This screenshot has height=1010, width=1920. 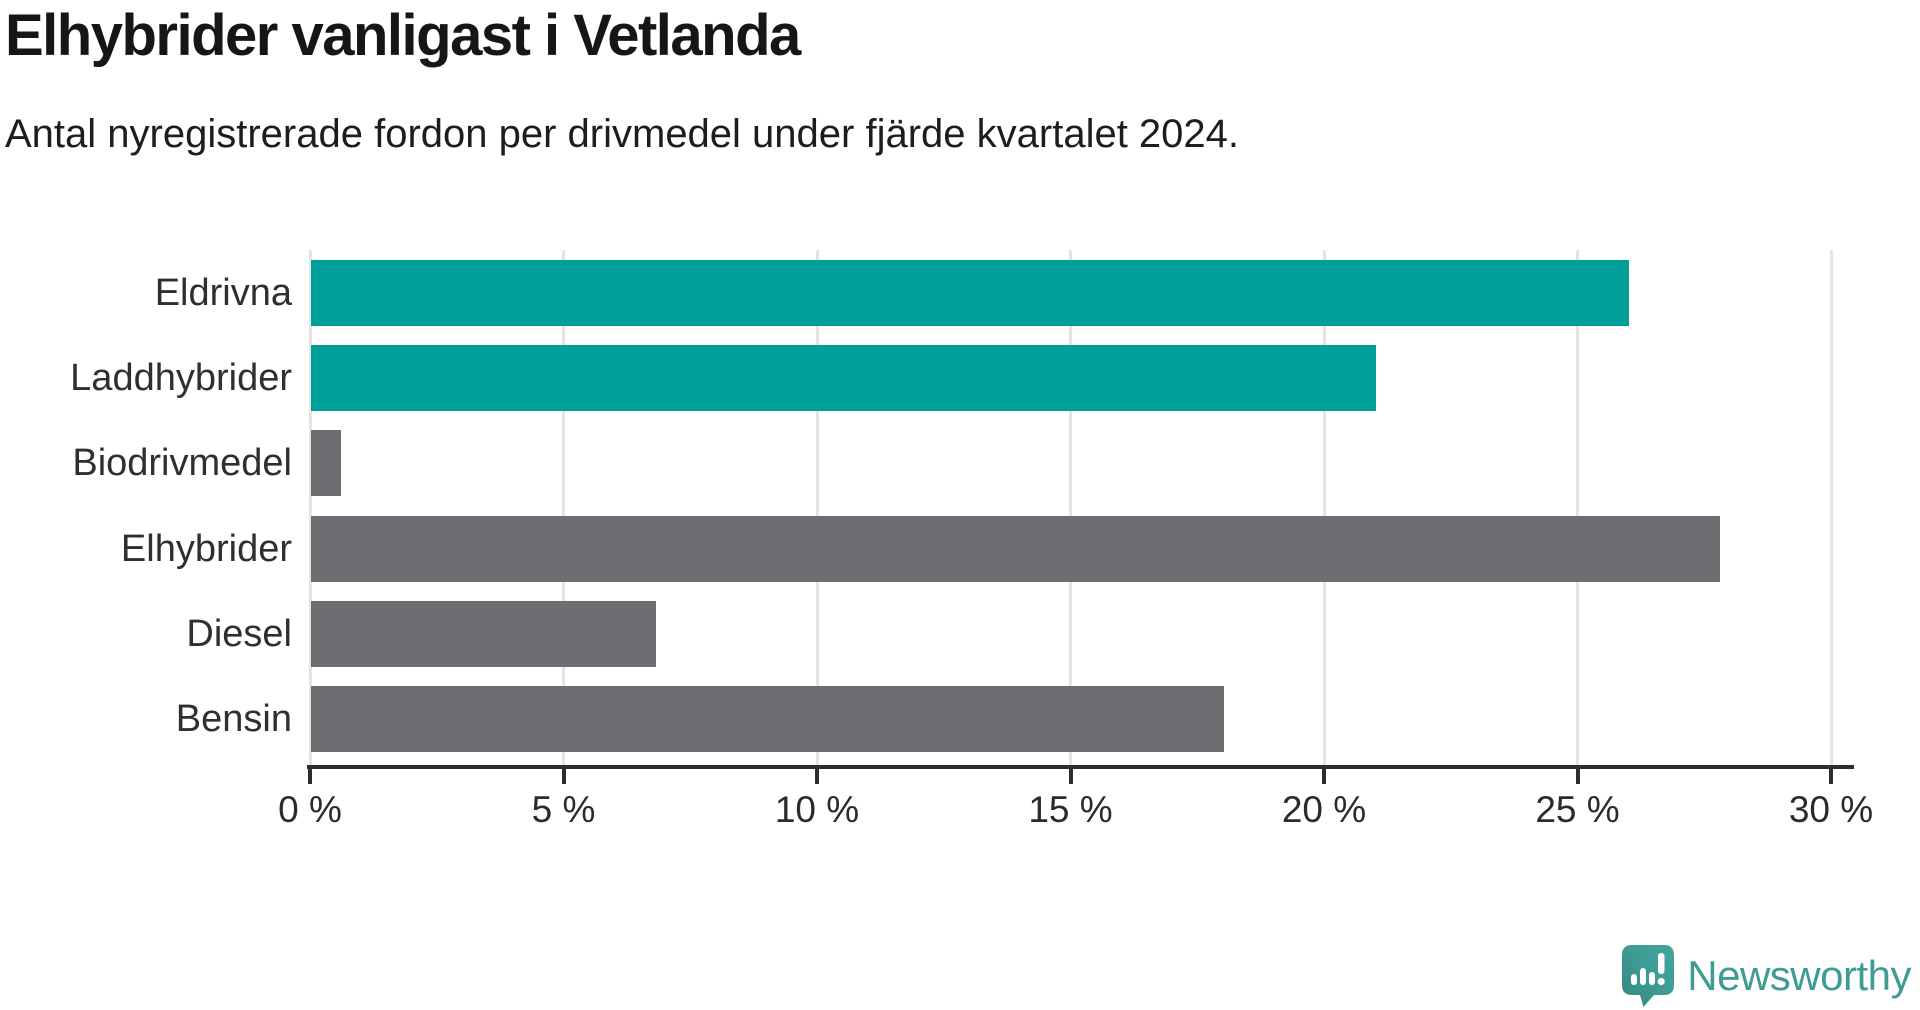 What do you see at coordinates (239, 633) in the screenshot?
I see `category-label: Diesel` at bounding box center [239, 633].